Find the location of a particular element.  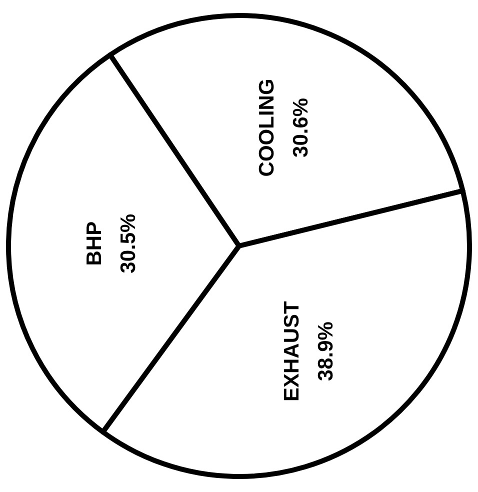

data-label: 38.9% is located at coordinates (326, 351).